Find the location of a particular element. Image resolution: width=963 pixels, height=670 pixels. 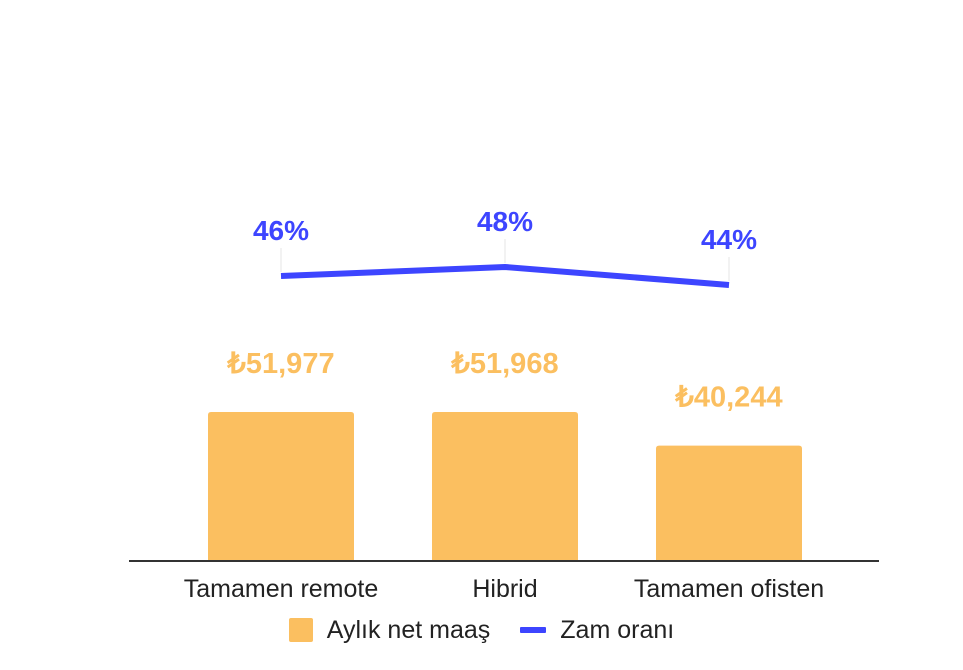

legend-item-salary: Aylık net maaş is located at coordinates (389, 630).